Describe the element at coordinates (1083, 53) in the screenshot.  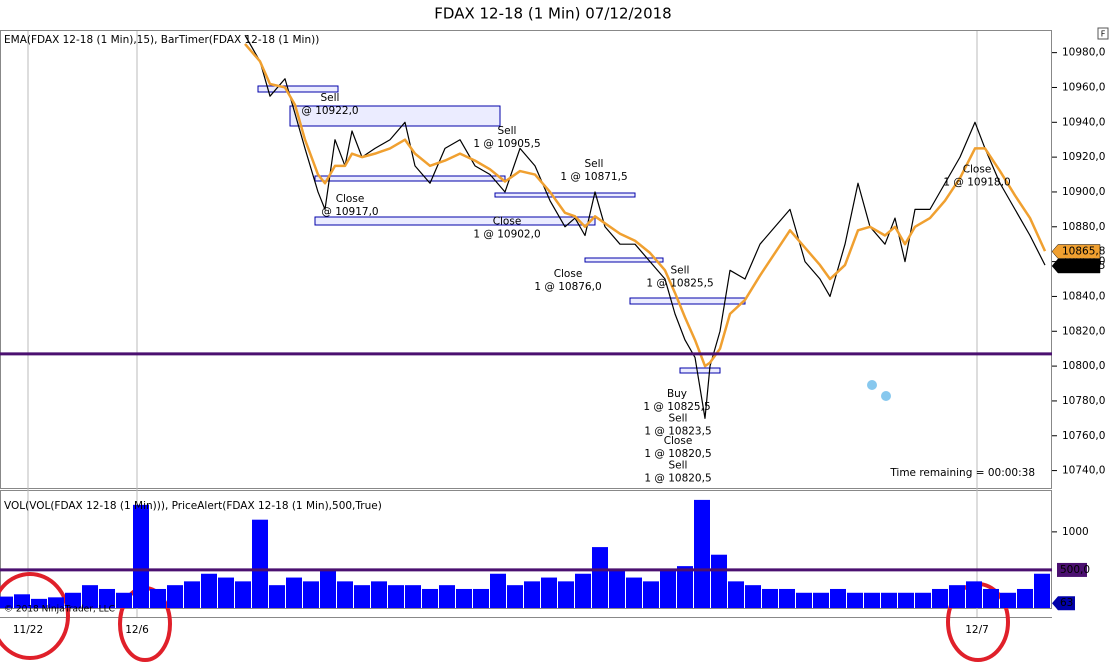
I see `y-tick-label: 10980,0` at that location.